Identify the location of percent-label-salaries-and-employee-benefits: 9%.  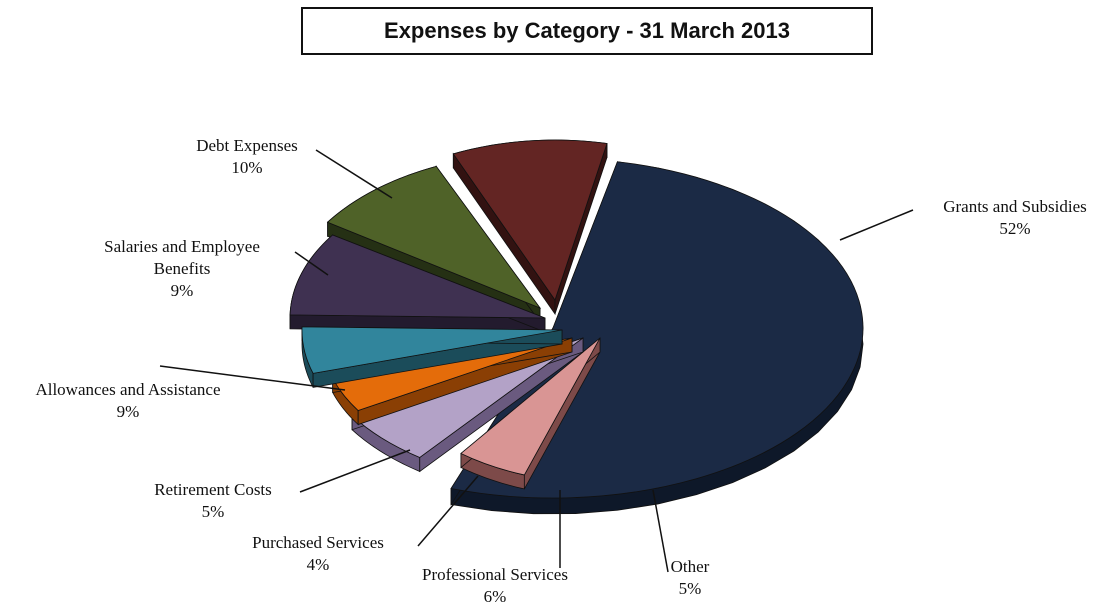
(182, 290).